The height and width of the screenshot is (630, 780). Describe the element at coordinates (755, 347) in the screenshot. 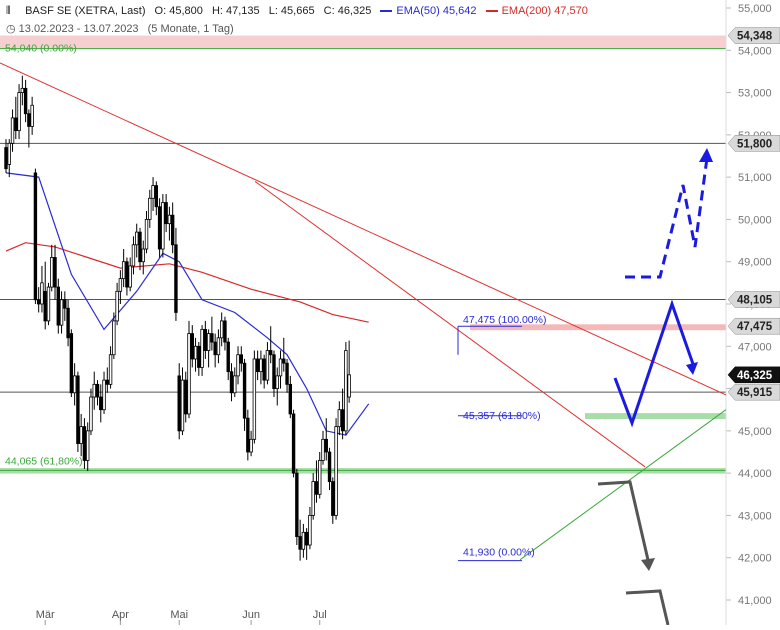

I see `y-tick-label: 47,000` at that location.